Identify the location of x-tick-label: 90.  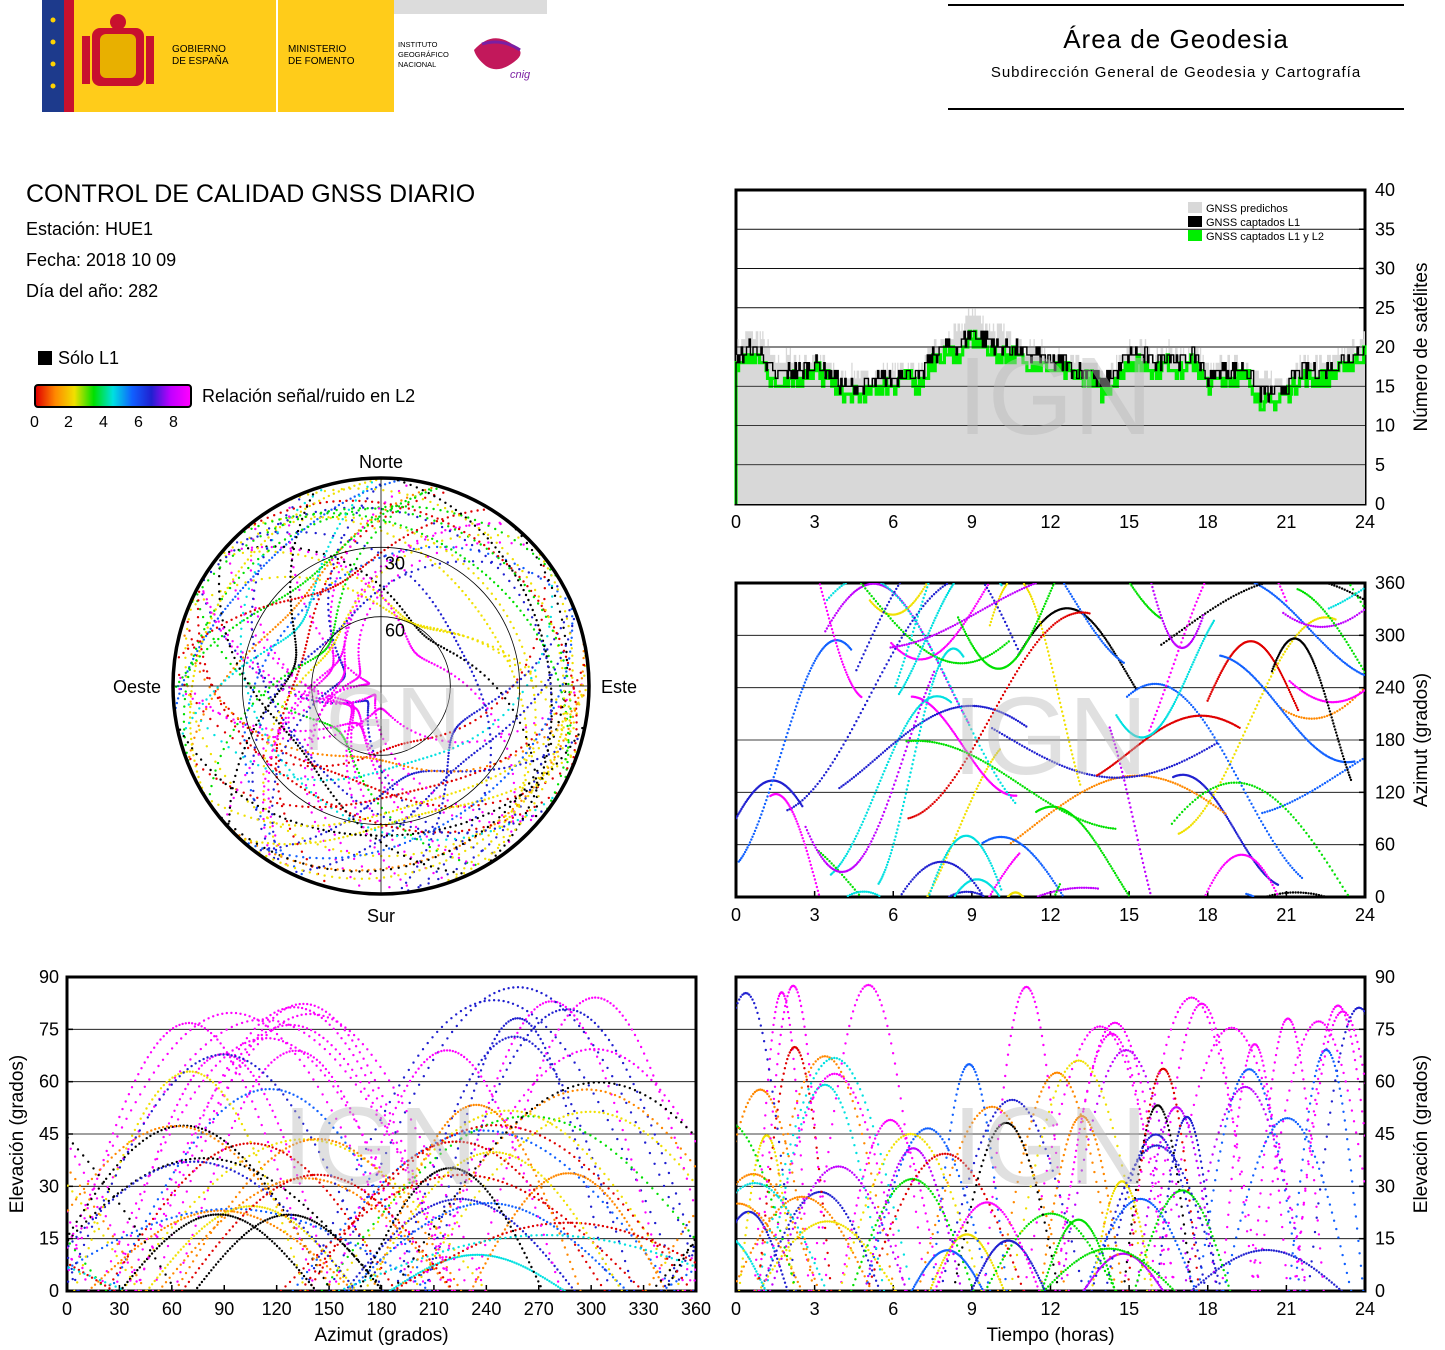
(224, 1309).